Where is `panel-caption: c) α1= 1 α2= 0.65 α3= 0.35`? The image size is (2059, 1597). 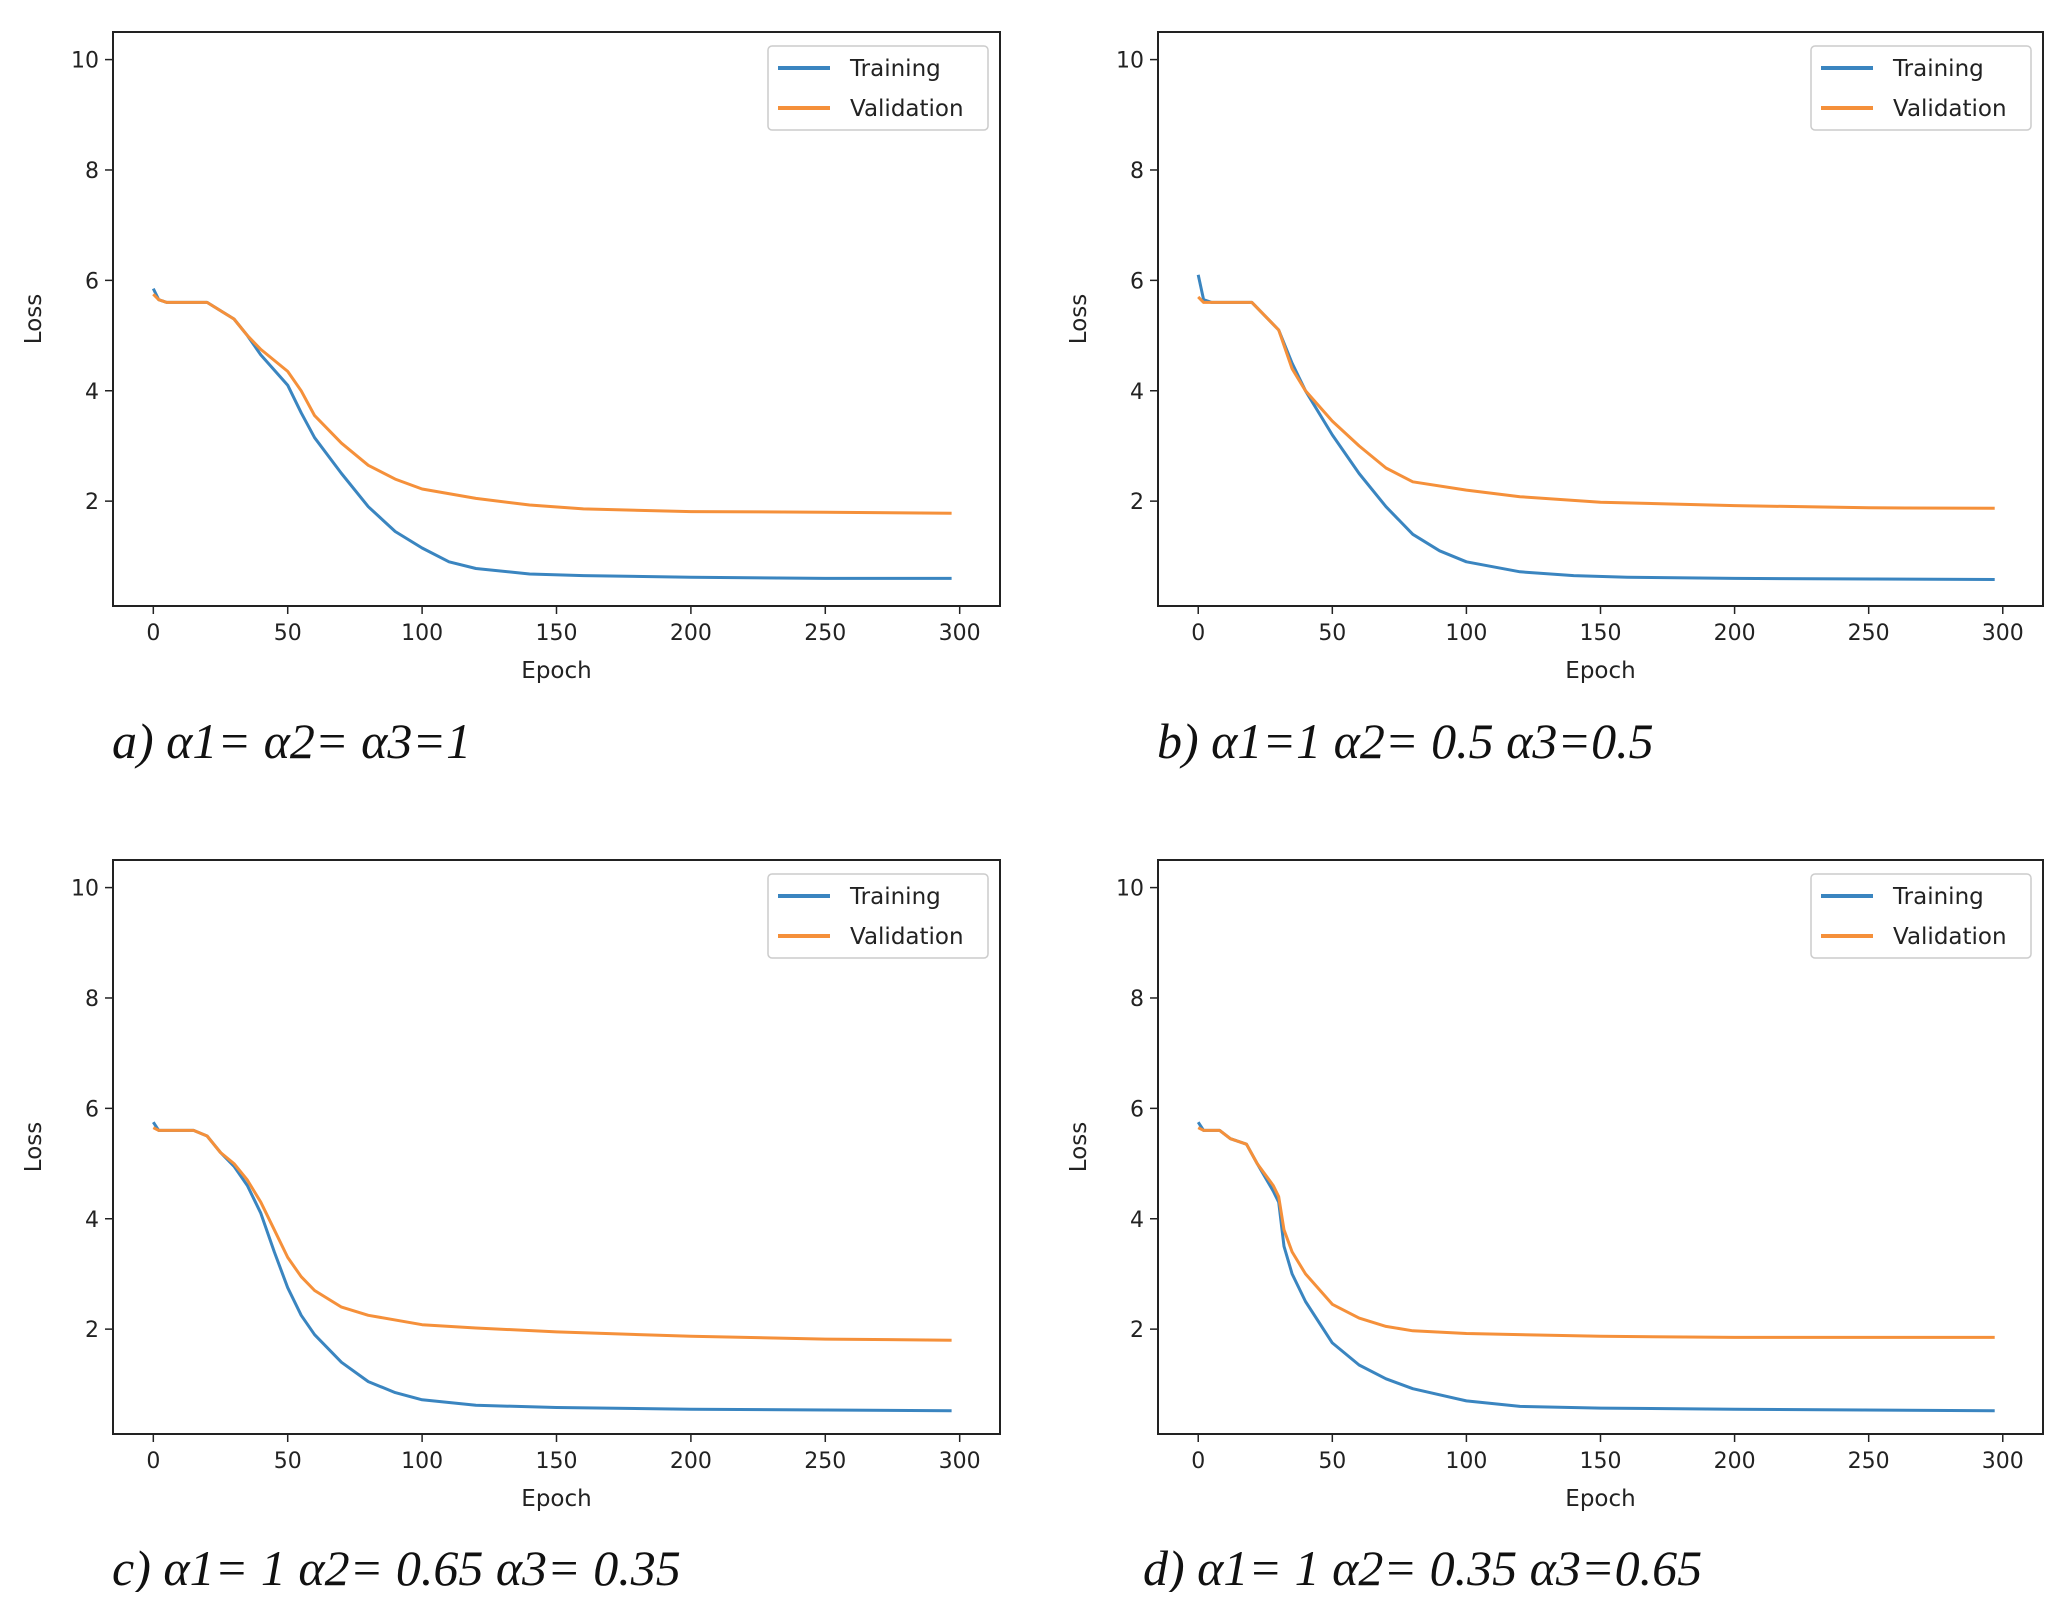 panel-caption: c) α1= 1 α2= 0.65 α3= 0.35 is located at coordinates (396, 1566).